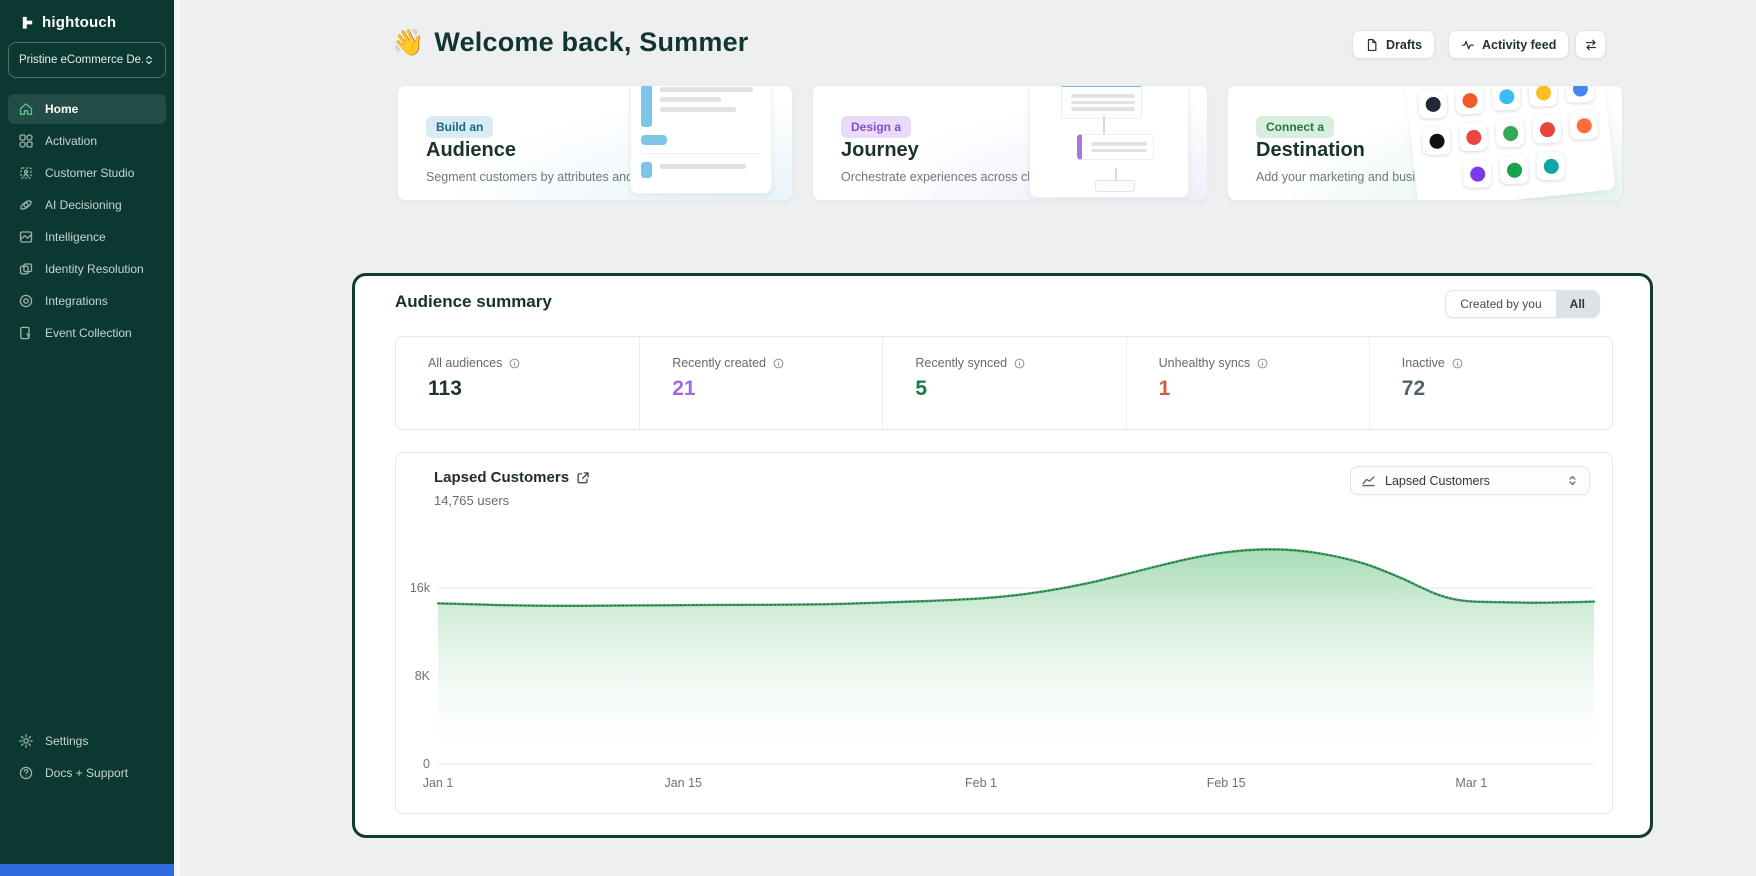 The image size is (1756, 876). Describe the element at coordinates (471, 150) in the screenshot. I see `card-title-audience: Audience` at that location.